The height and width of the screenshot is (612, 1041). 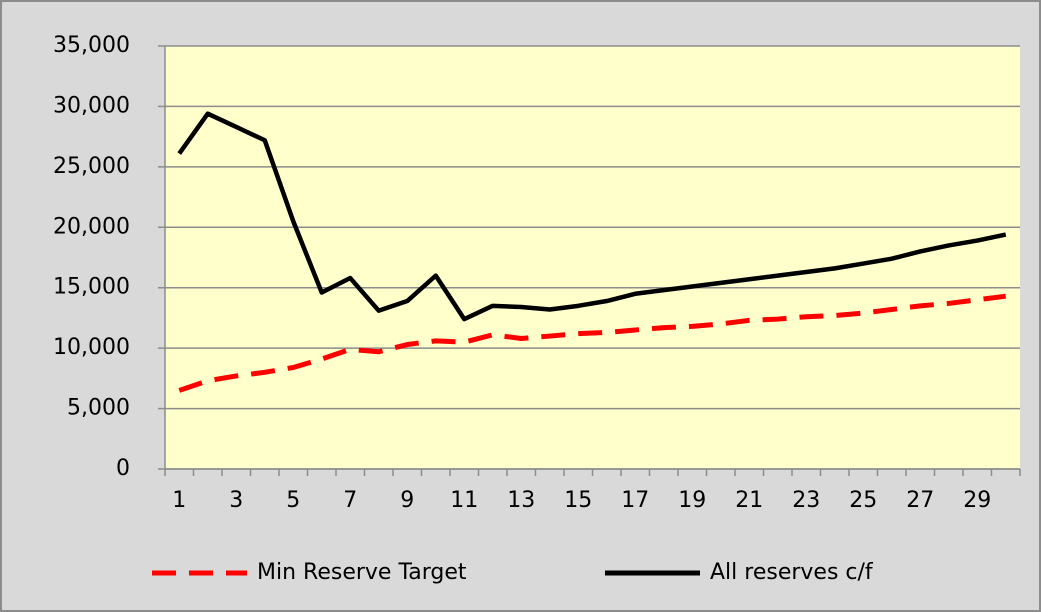 I want to click on x-tick-label: 11, so click(x=464, y=500).